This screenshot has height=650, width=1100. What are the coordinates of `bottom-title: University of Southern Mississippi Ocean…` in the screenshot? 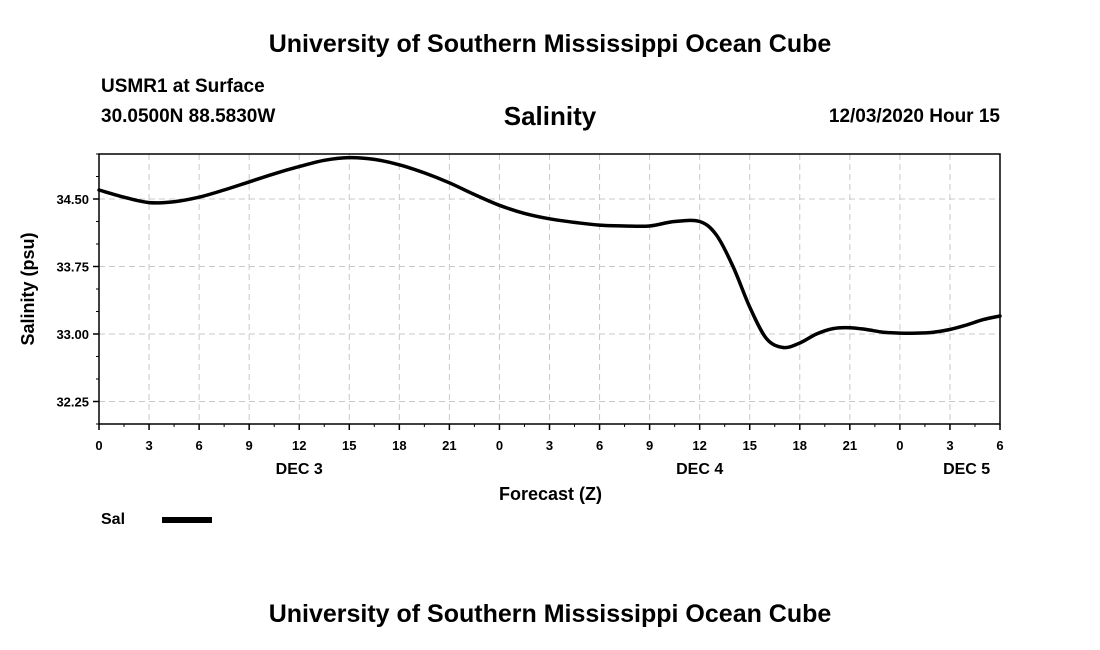 It's located at (550, 614).